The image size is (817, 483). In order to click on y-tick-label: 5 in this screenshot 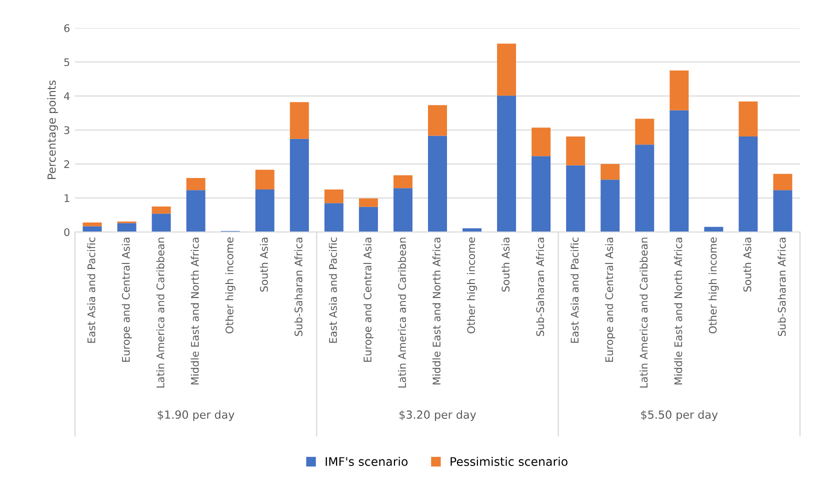, I will do `click(67, 62)`.